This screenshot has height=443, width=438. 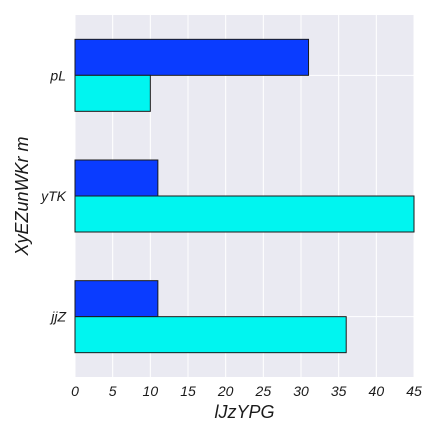 What do you see at coordinates (246, 391) in the screenshot?
I see `x-tick-labels: 0 5 10 15 20 25 30 35 40 45` at bounding box center [246, 391].